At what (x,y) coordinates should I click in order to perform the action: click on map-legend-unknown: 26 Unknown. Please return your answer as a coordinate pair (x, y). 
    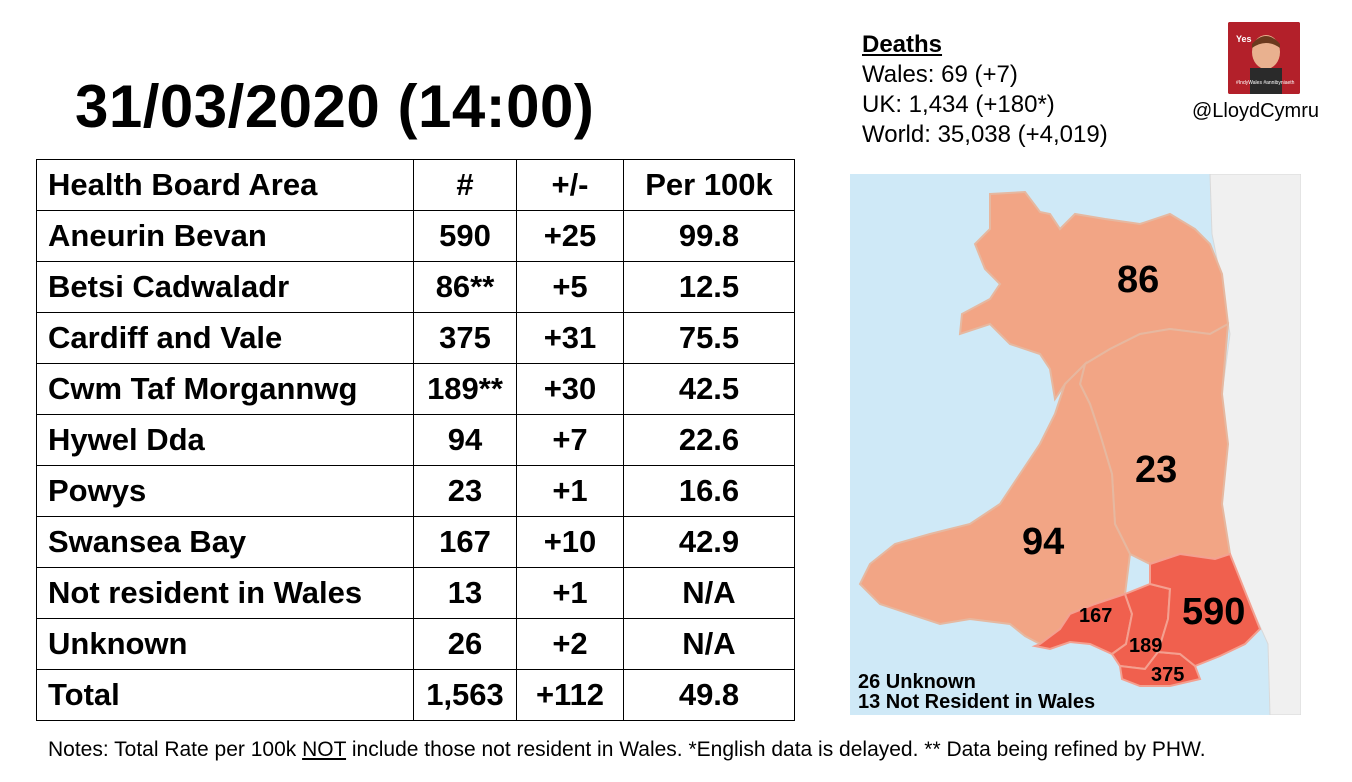
    Looking at the image, I should click on (917, 682).